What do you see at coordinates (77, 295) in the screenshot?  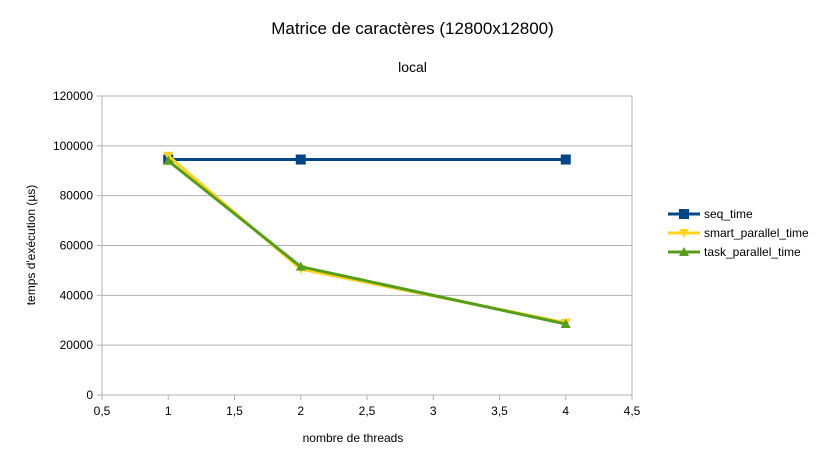 I see `y-tick-label: 40000` at bounding box center [77, 295].